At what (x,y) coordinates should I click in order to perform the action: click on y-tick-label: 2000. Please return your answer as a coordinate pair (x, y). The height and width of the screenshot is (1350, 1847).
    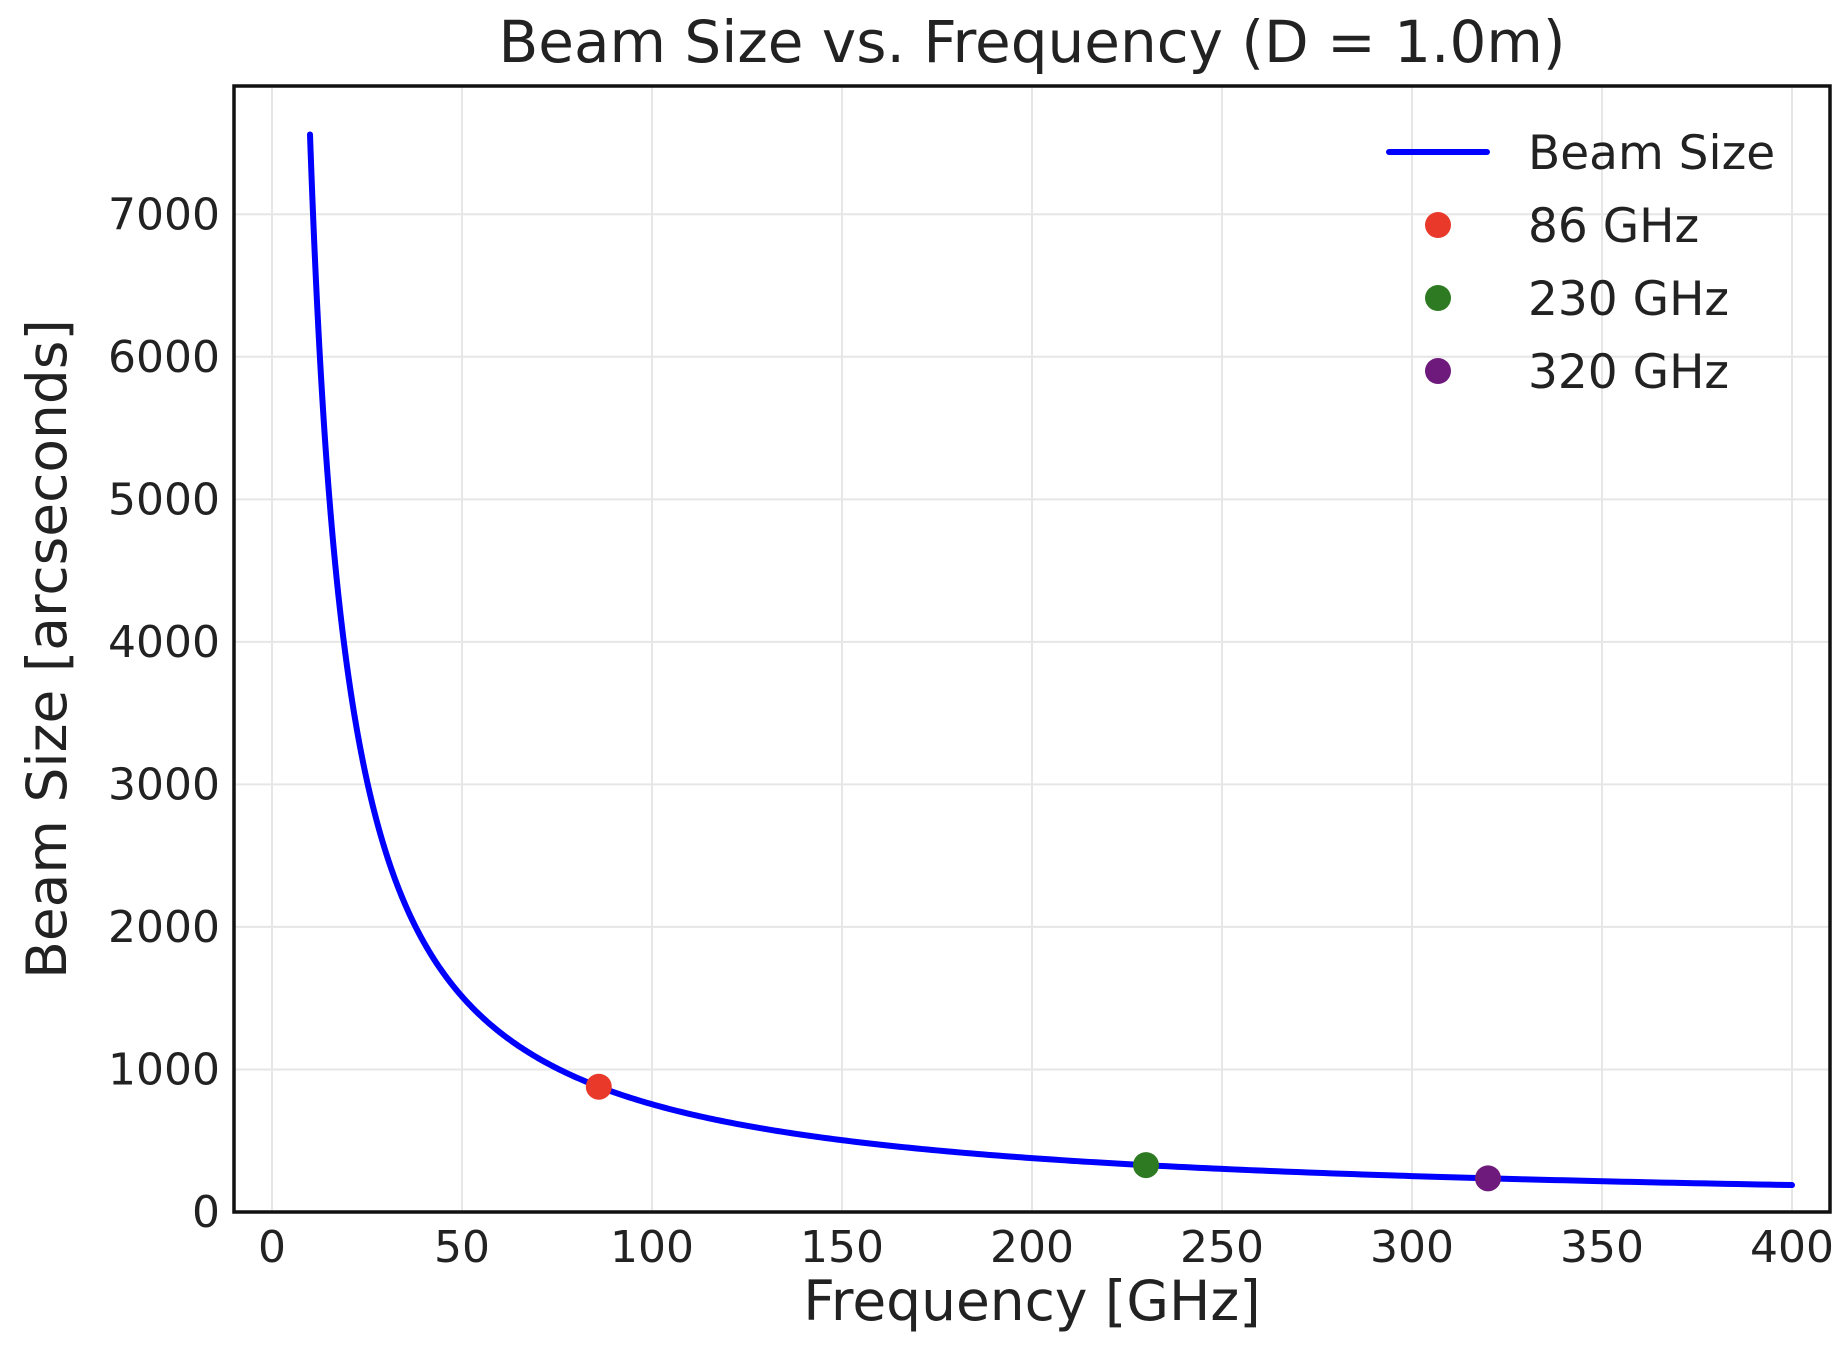
    Looking at the image, I should click on (164, 927).